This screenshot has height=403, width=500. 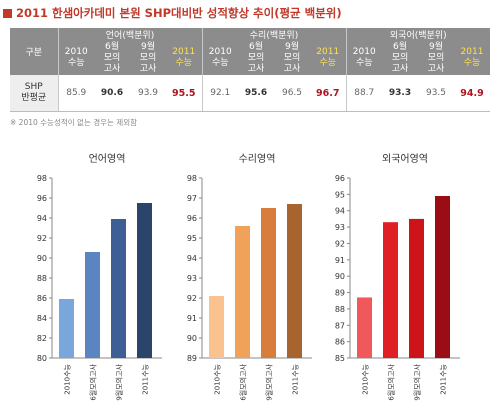 What do you see at coordinates (42, 318) in the screenshot?
I see `y-tick-label: 84` at bounding box center [42, 318].